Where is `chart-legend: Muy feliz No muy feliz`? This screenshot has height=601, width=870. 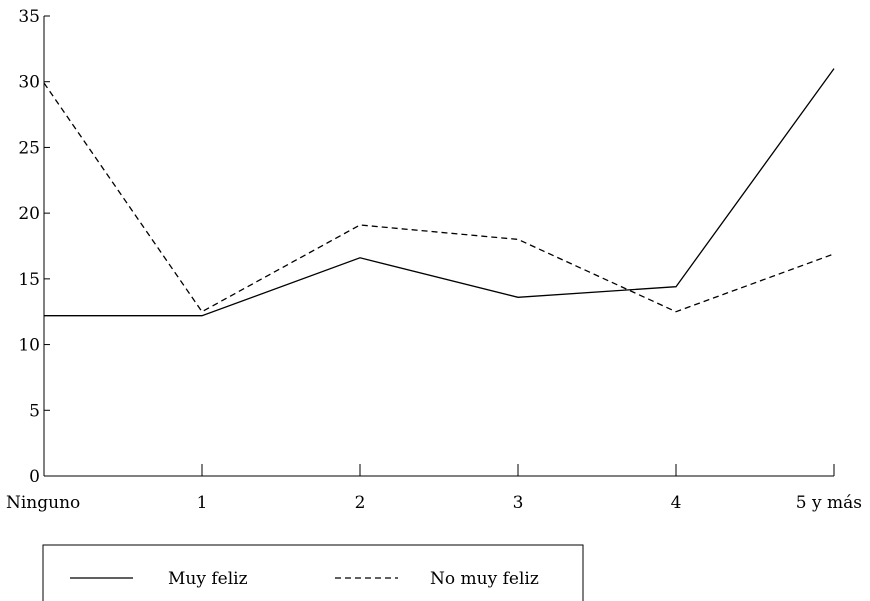 chart-legend: Muy feliz No muy feliz is located at coordinates (313, 572).